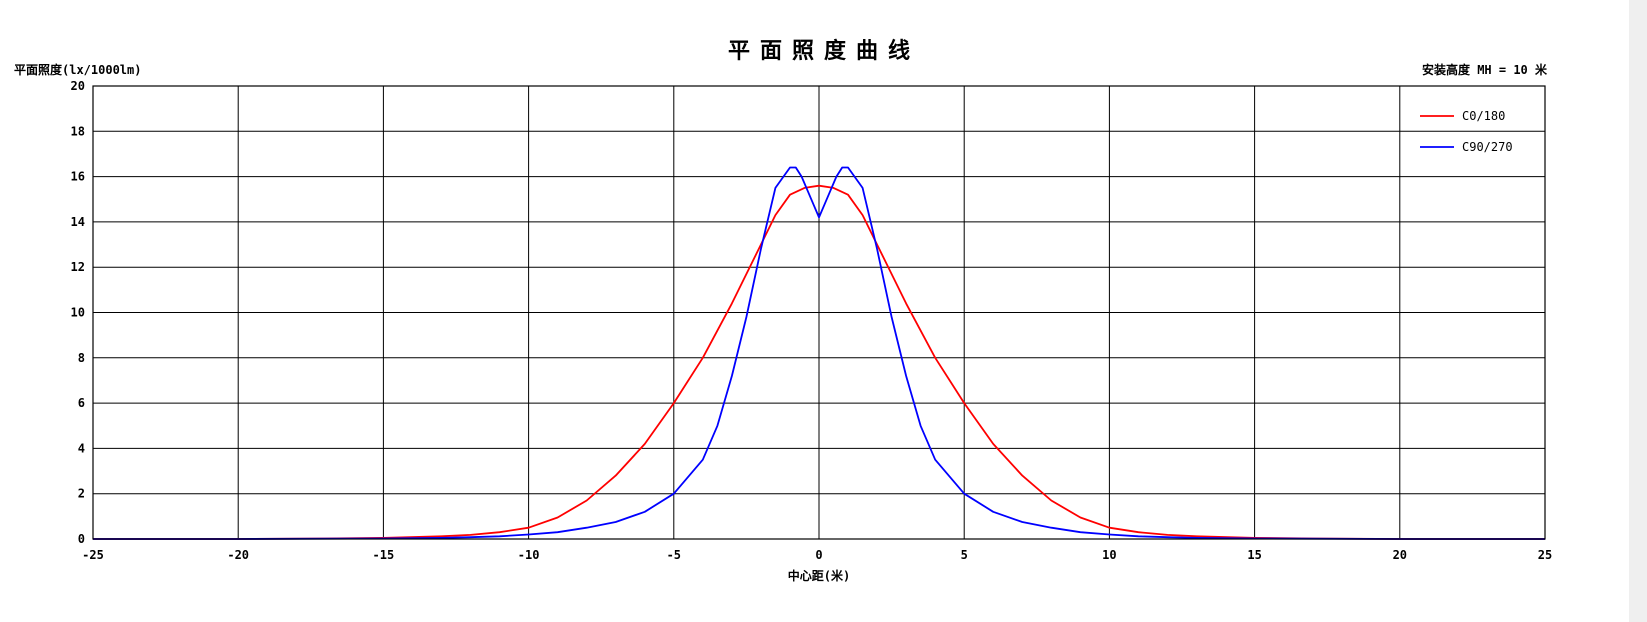  What do you see at coordinates (78, 267) in the screenshot?
I see `y-tick-label: 12` at bounding box center [78, 267].